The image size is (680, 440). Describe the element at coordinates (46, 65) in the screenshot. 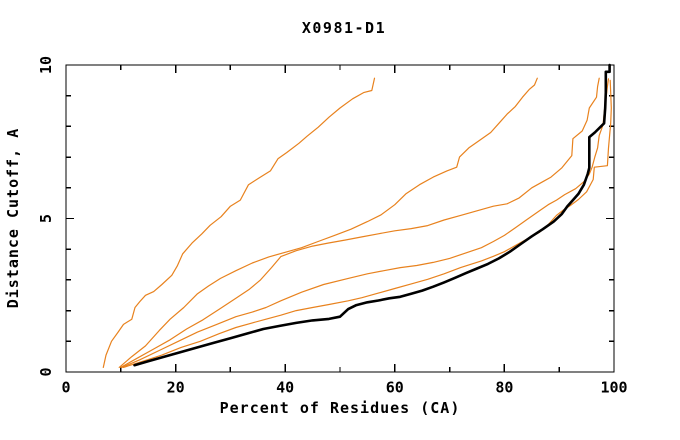

I see `y-tick-label: 10` at that location.